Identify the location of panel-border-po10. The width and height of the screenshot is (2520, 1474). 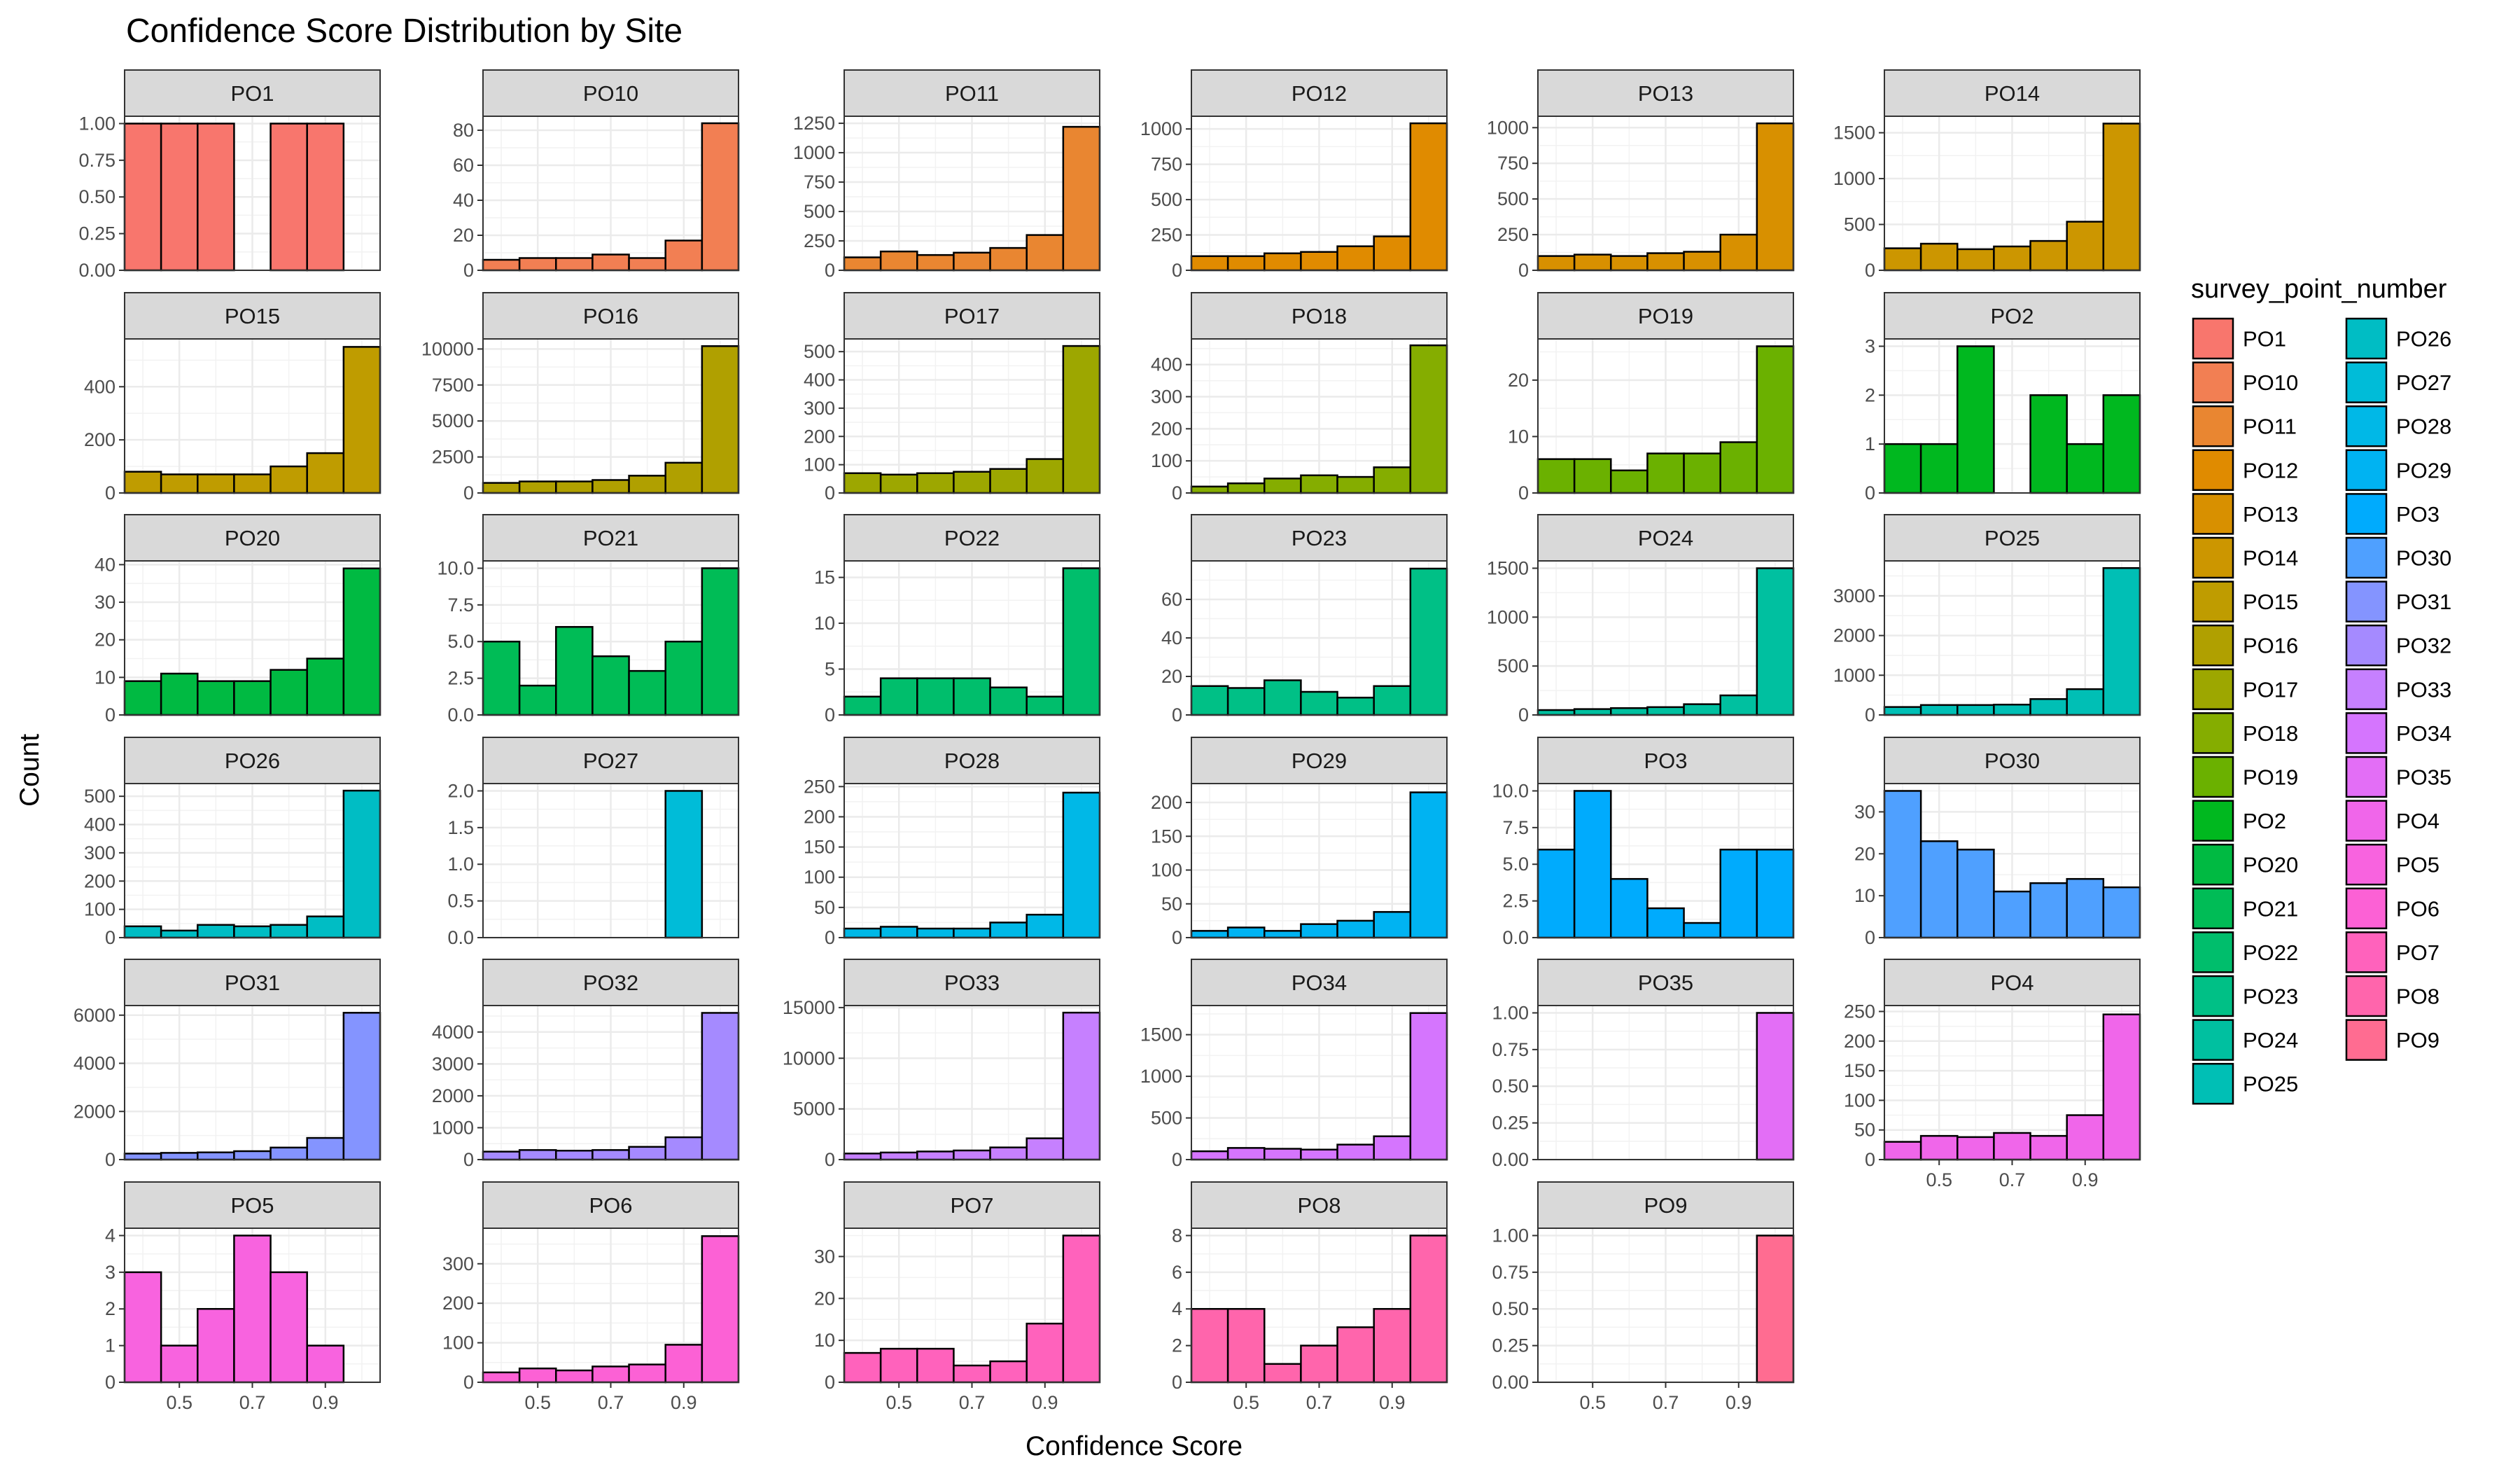
(610, 194).